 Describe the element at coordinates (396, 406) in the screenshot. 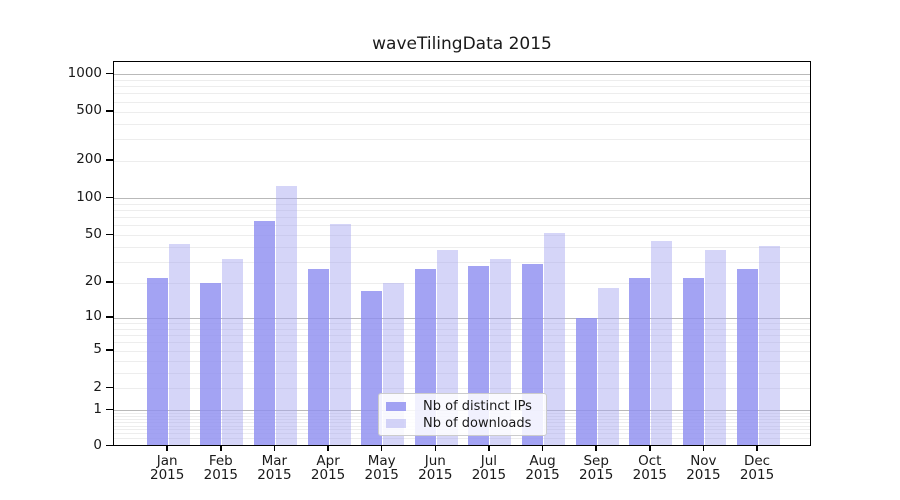

I see `legend-swatch-distinct-ips` at that location.